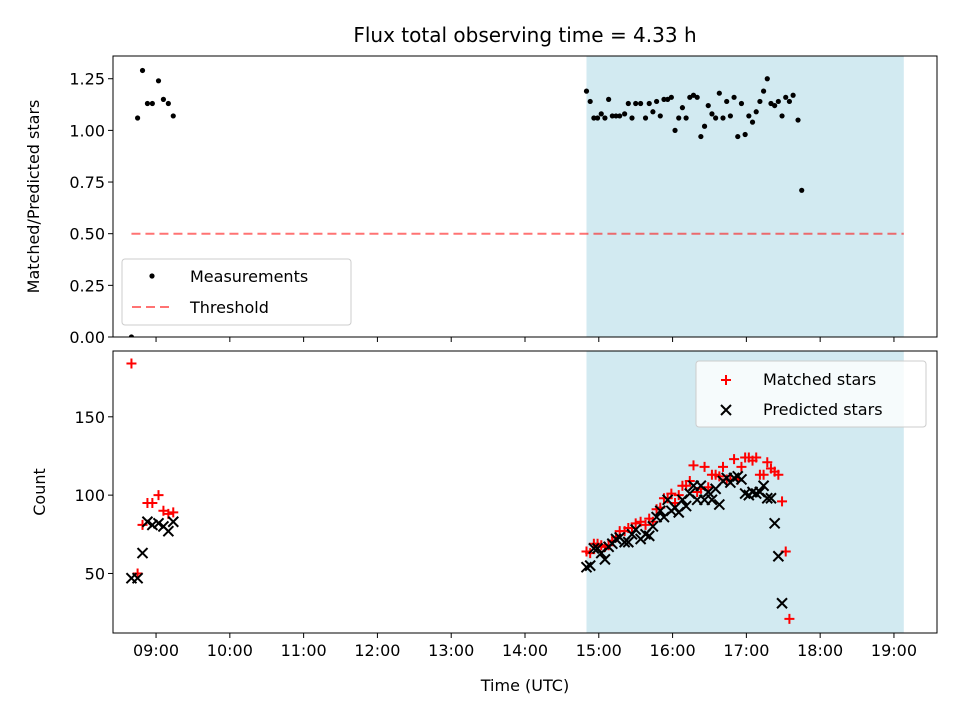  Describe the element at coordinates (726, 410) in the screenshot. I see `legend-predicted-marker` at that location.